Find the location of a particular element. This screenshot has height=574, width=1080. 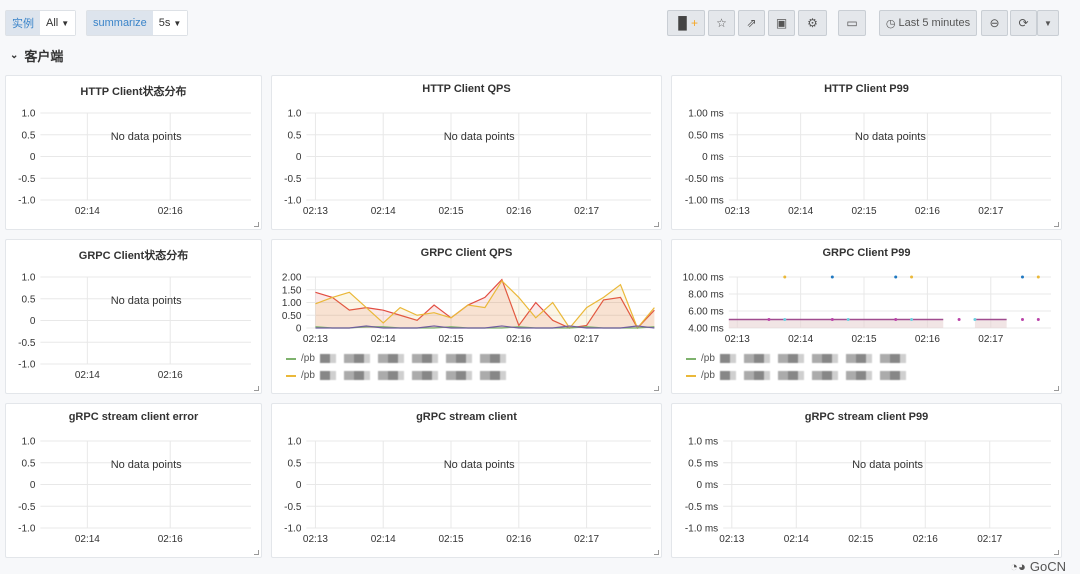

panel-title: GRPC Client QPS is located at coordinates (466, 253).